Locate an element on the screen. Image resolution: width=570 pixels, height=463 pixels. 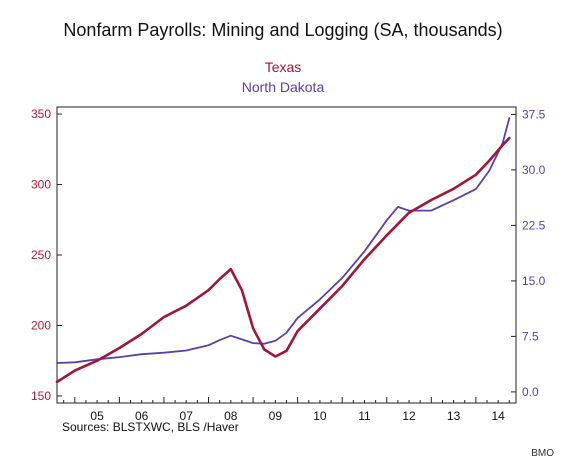
x-axis-tick-label: 05 is located at coordinates (97, 416).